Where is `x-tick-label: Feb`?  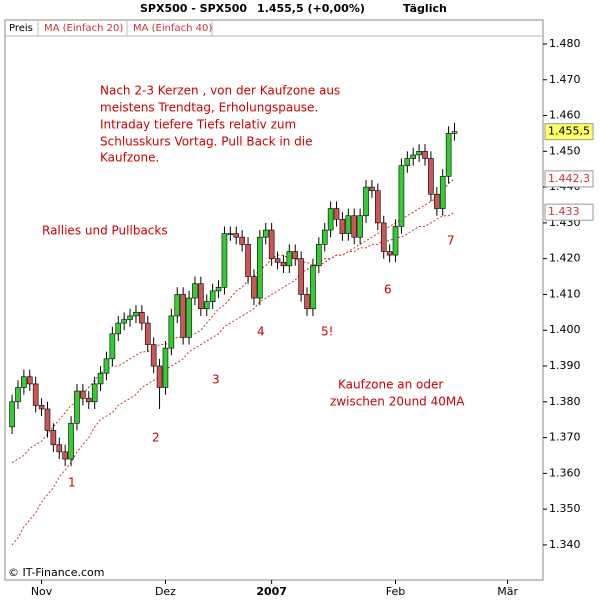 x-tick-label: Feb is located at coordinates (395, 591).